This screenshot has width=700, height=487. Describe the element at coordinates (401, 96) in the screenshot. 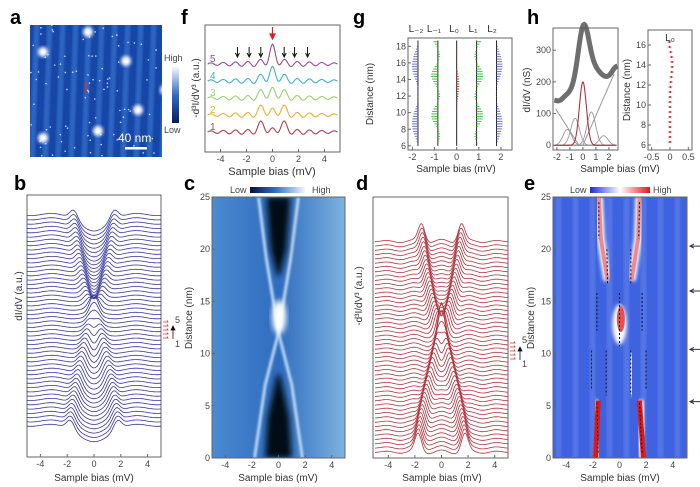

I see `y-tick-label: 12` at that location.